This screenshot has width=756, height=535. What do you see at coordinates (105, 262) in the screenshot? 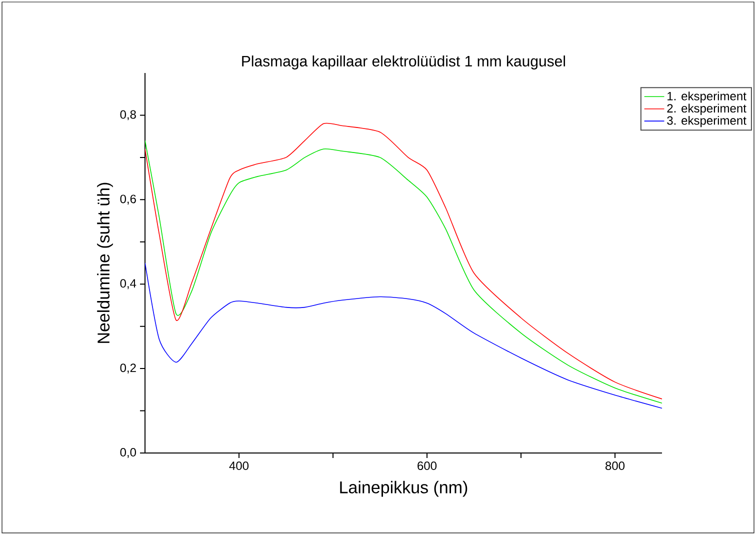
I see `y-axis-title: Neeldumine (suht üh)` at bounding box center [105, 262].